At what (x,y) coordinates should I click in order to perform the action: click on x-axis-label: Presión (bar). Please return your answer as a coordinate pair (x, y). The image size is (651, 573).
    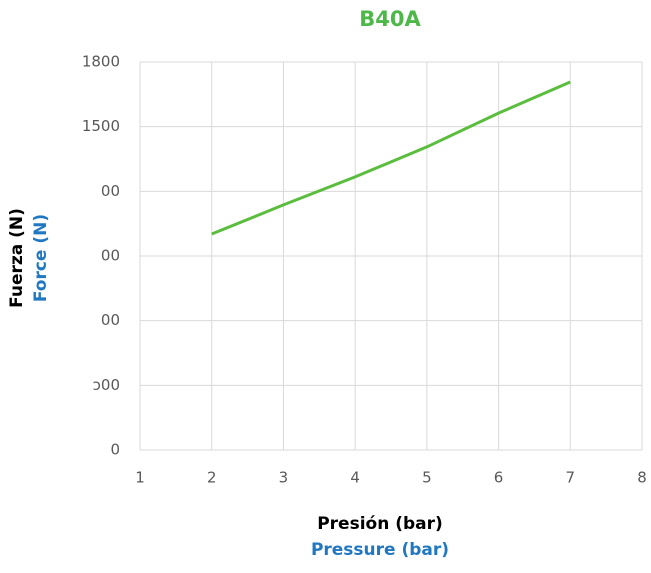
    Looking at the image, I should click on (380, 524).